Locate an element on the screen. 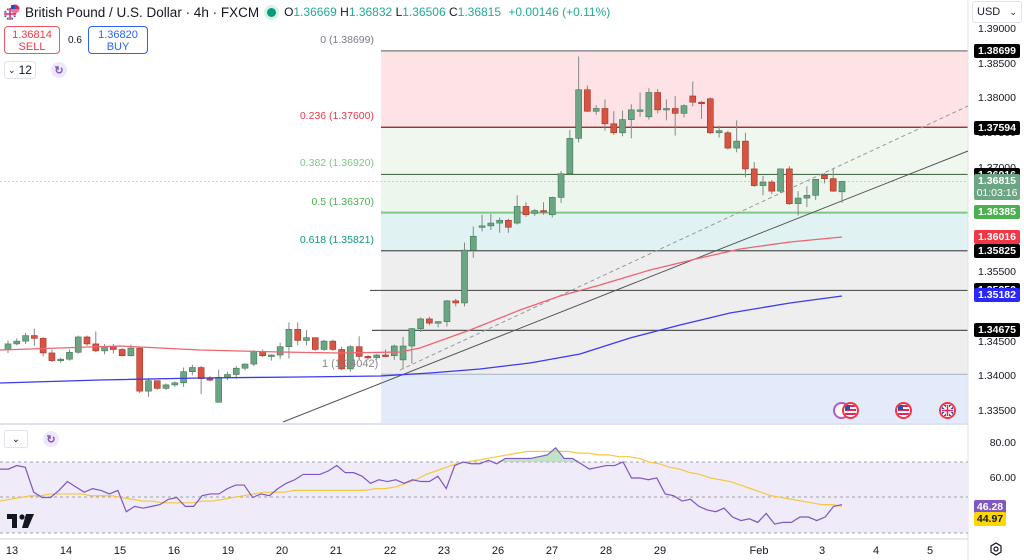 The image size is (1024, 560). rsi-collapse-button: ⌄ is located at coordinates (16, 439).